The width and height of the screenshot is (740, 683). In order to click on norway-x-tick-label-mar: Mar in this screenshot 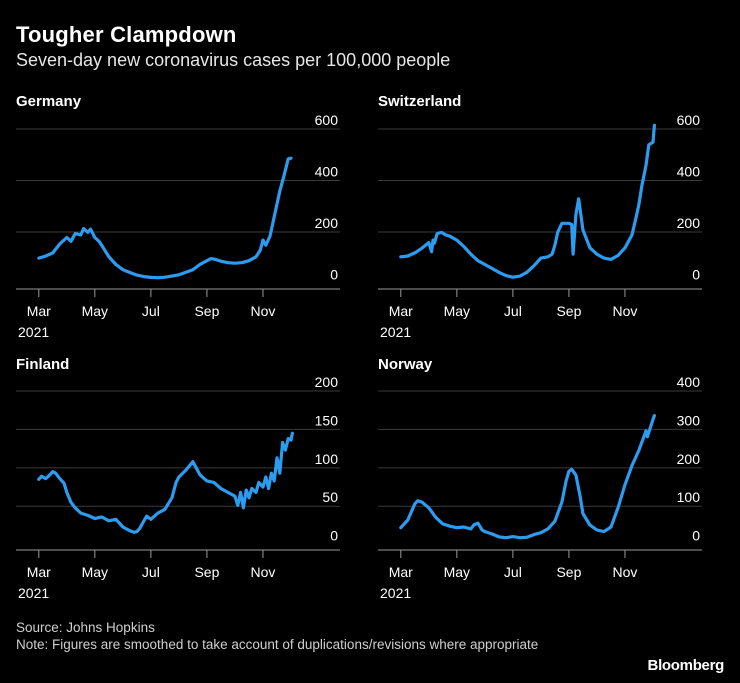, I will do `click(401, 572)`.